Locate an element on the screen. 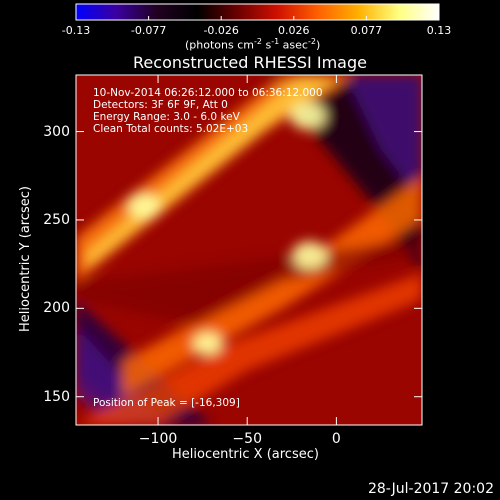 The width and height of the screenshot is (500, 500). colorbar-tick-label: 0.13 is located at coordinates (439, 30).